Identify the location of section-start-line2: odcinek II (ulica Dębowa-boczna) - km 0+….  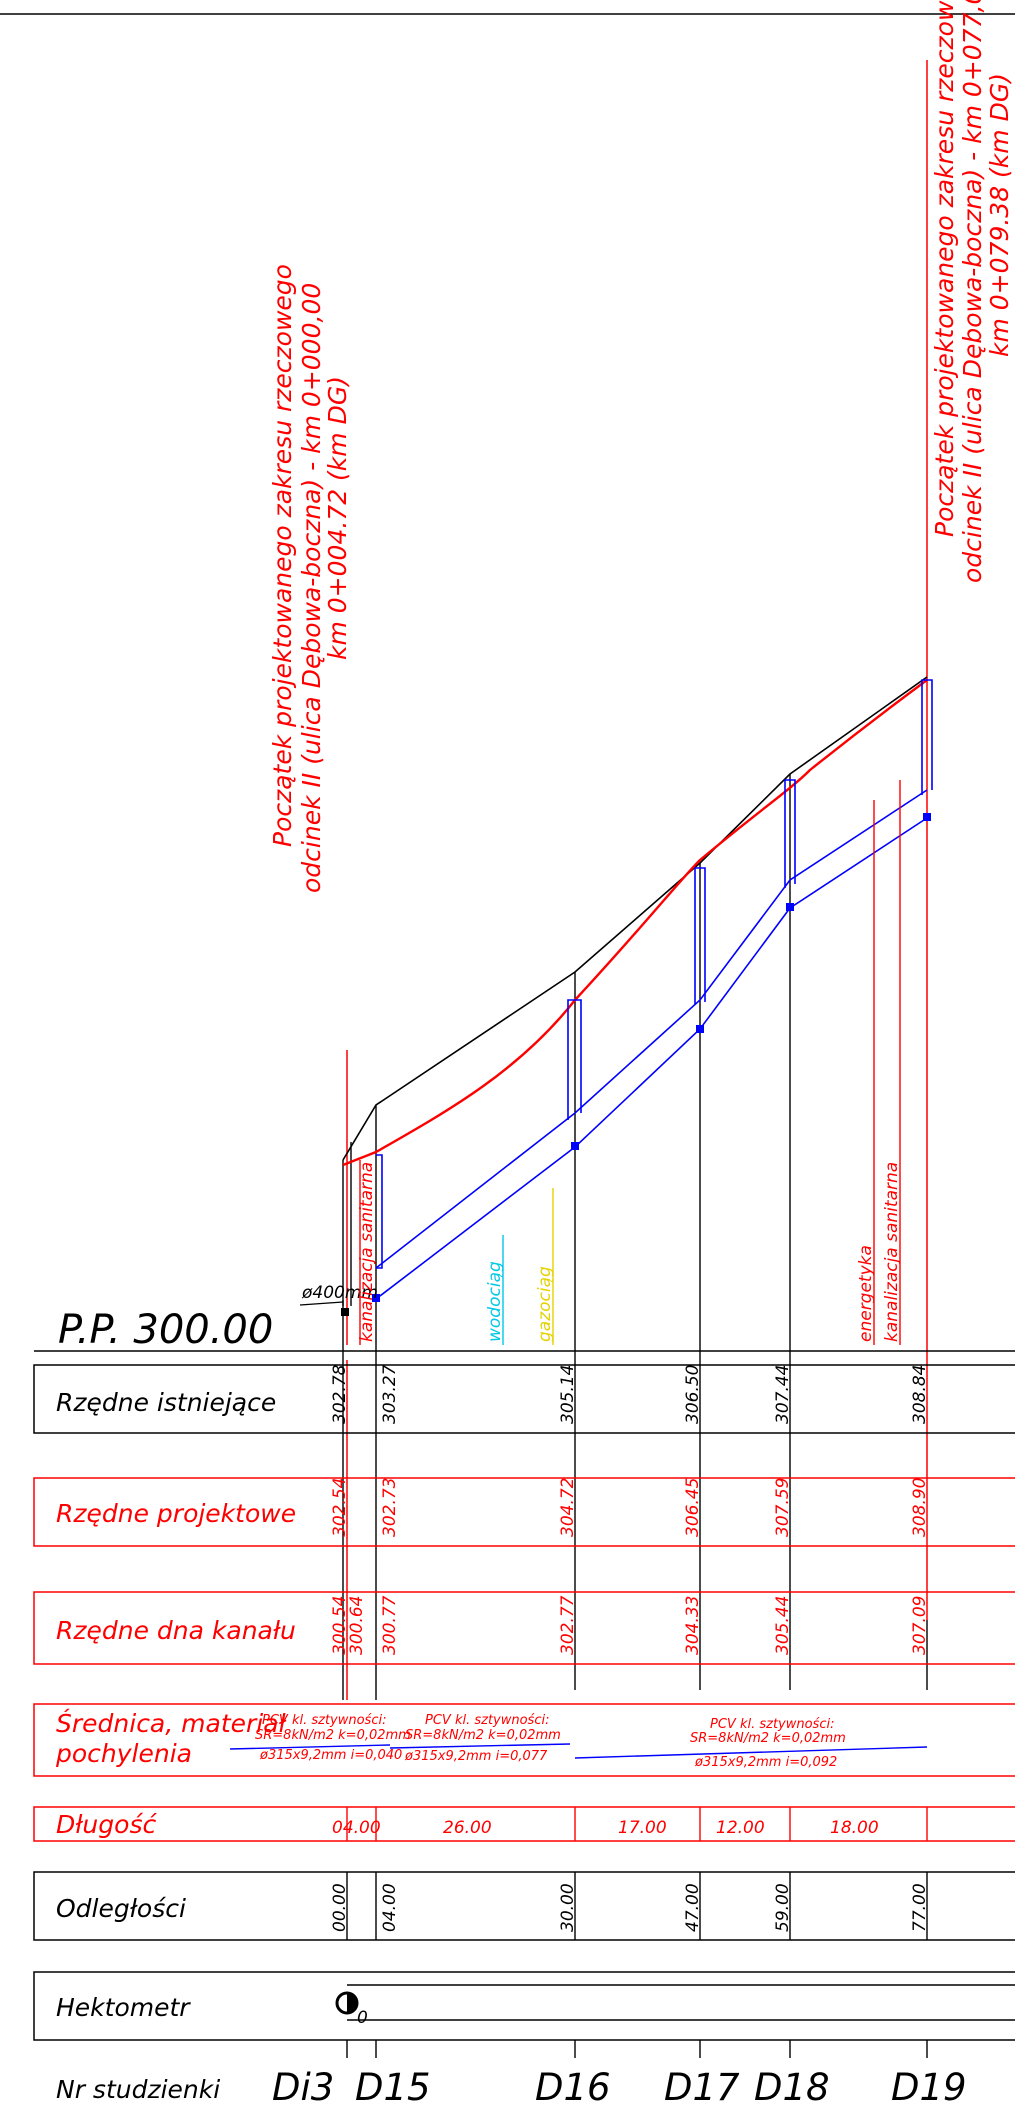
(311, 588).